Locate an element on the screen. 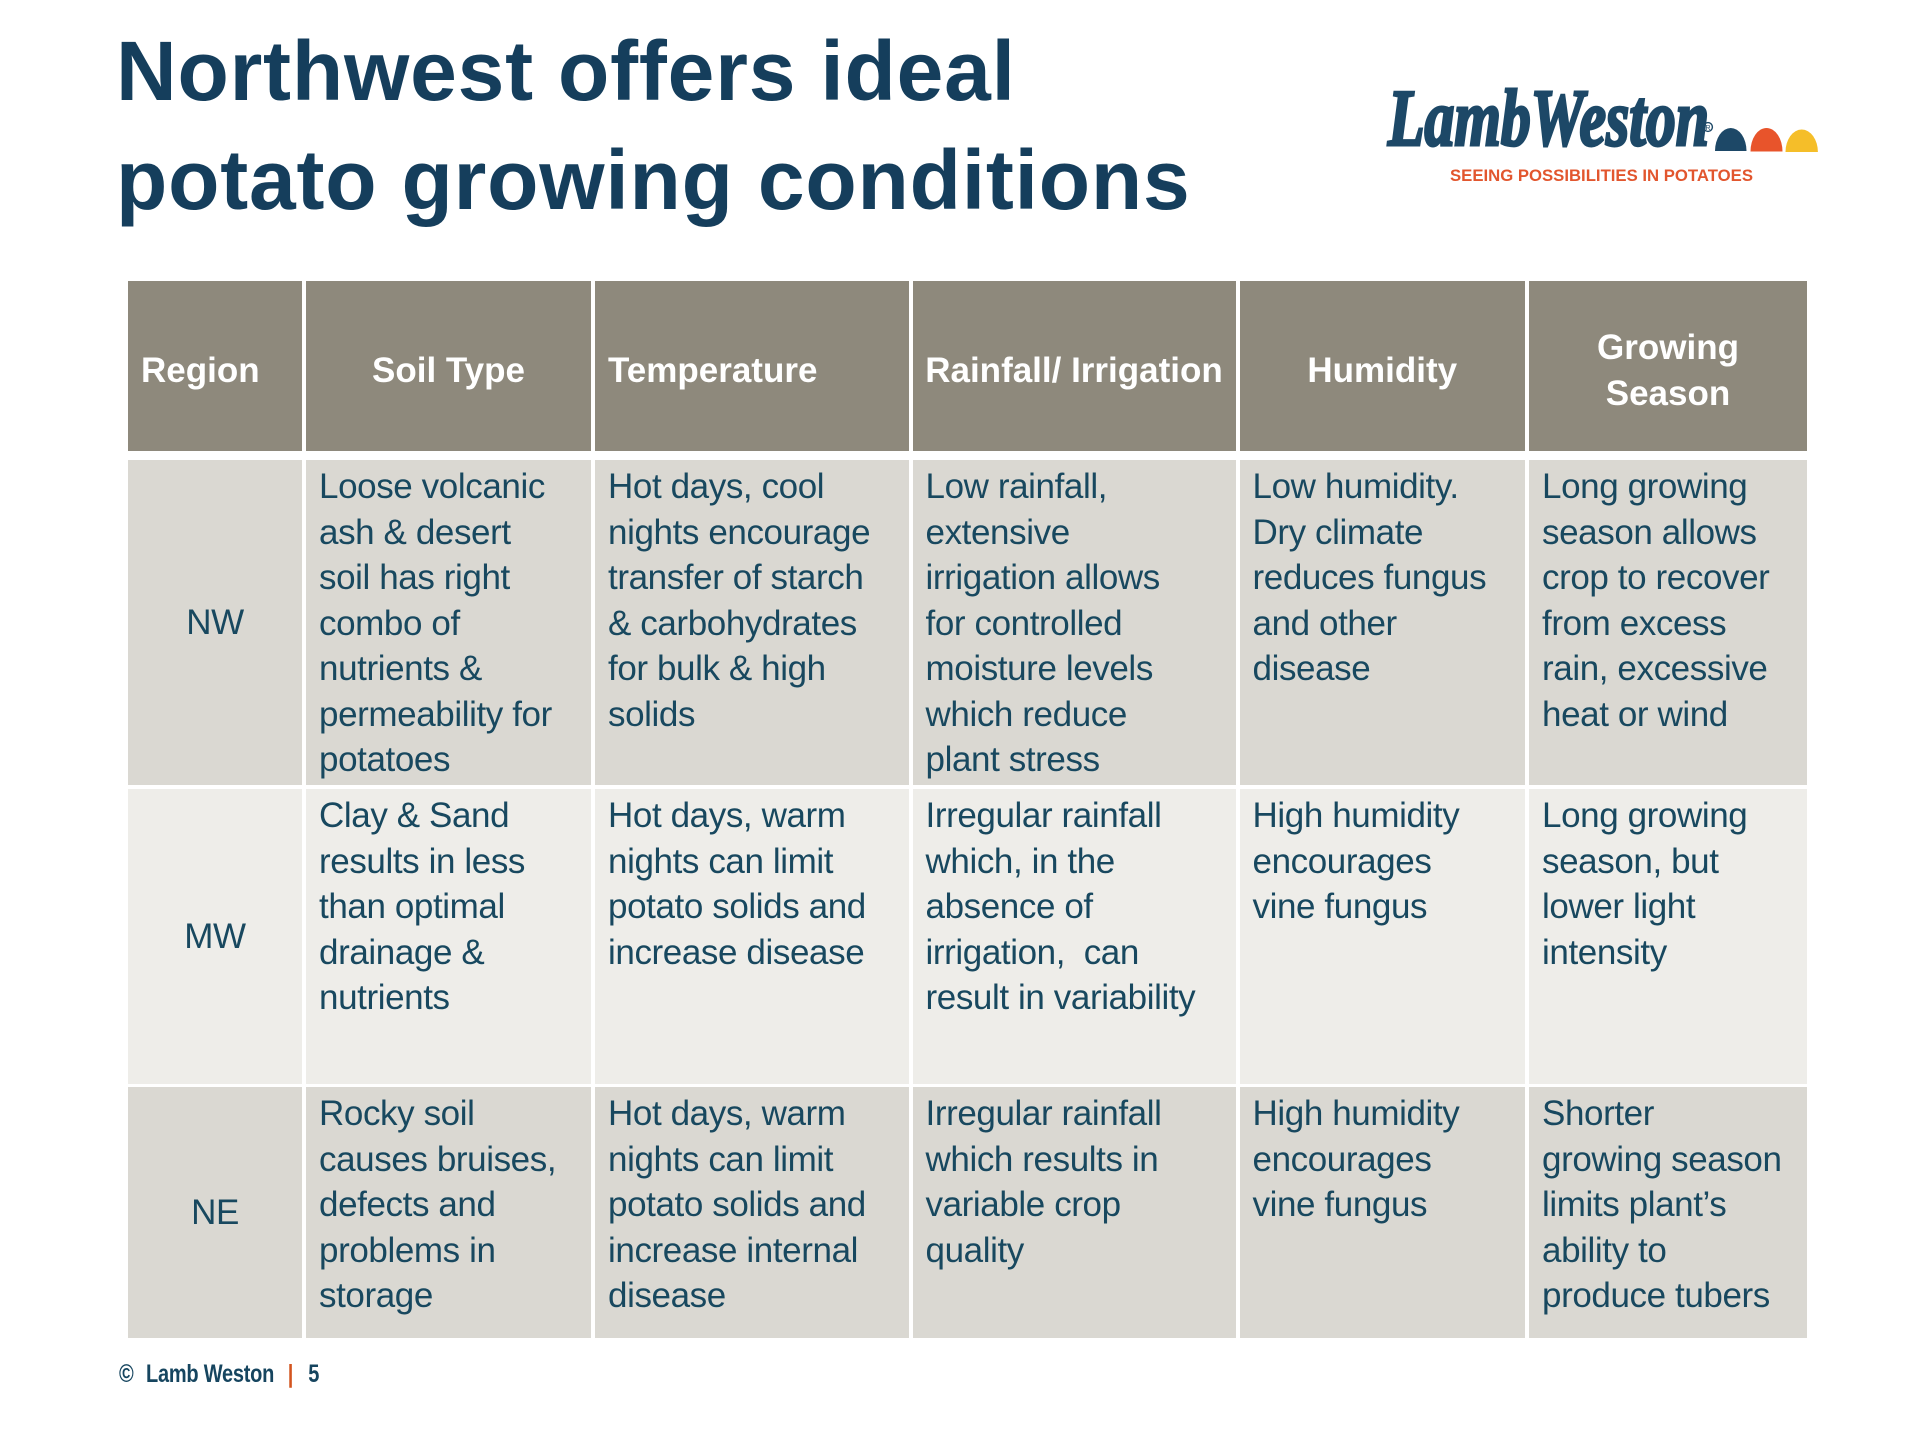 The image size is (1920, 1440). svg-text:SEEING POSSIBILITIES IN POTATO: SEEING POSSIBILITIES IN POTATOES is located at coordinates (1601, 175).